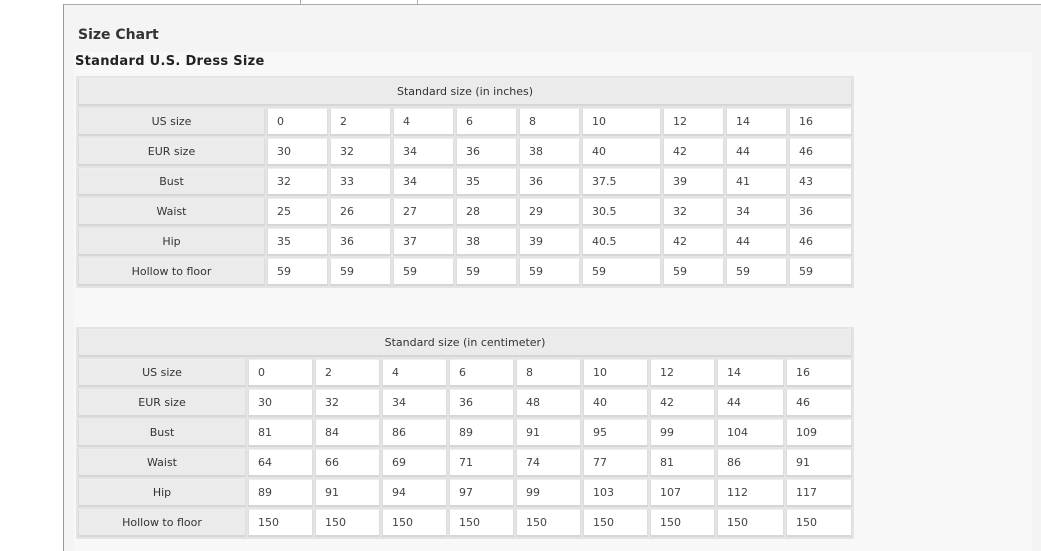  Describe the element at coordinates (548, 463) in the screenshot. I see `table-cell: 74` at that location.